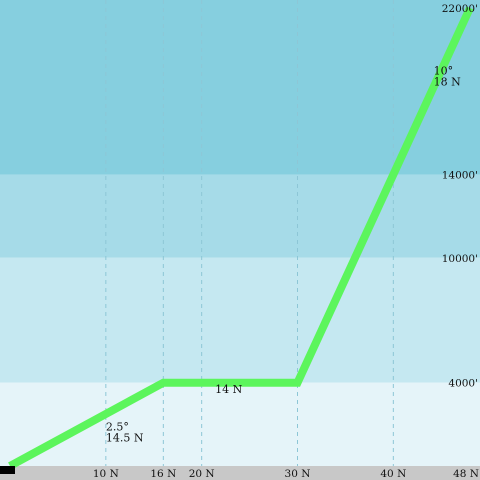 This screenshot has height=480, width=480. I want to click on distance-labels: 10 N 16 N 20 N 30 N 40 N 48 N, so click(286, 474).